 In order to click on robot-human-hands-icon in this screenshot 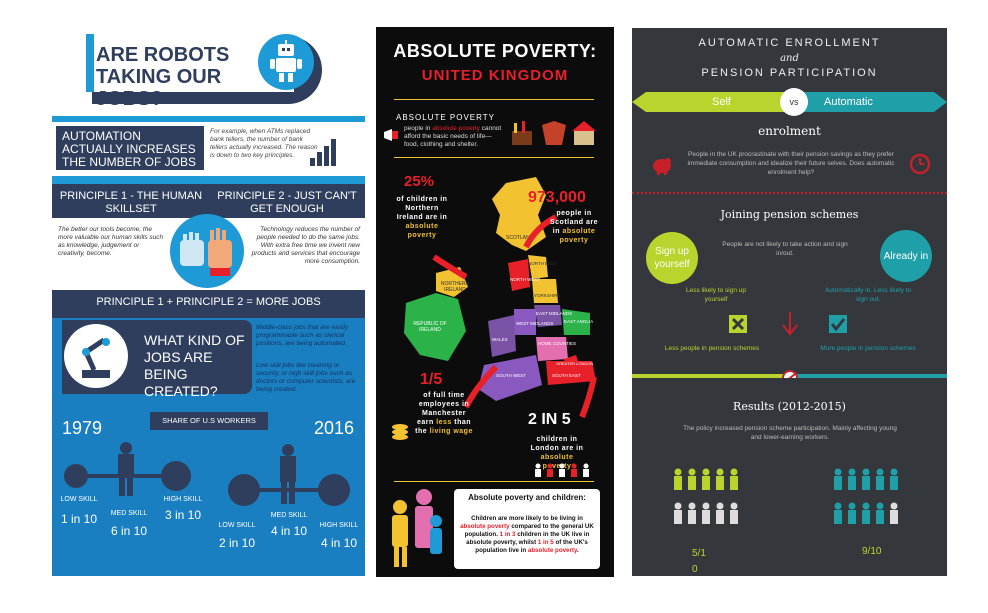, I will do `click(207, 251)`.